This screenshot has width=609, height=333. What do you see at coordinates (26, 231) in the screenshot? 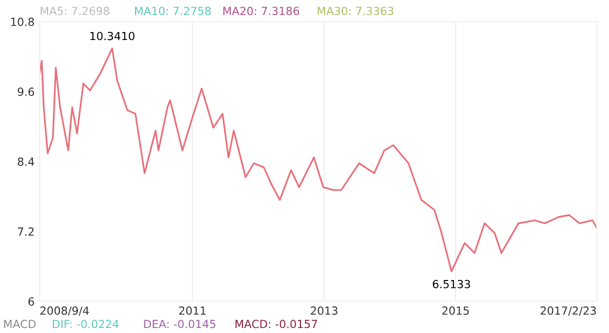
I see `y-tick-label: 7.2` at bounding box center [26, 231].